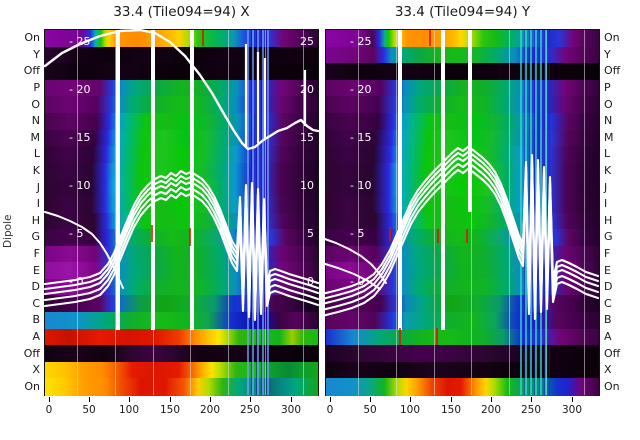  I want to click on row-label-right-B: B, so click(608, 320).